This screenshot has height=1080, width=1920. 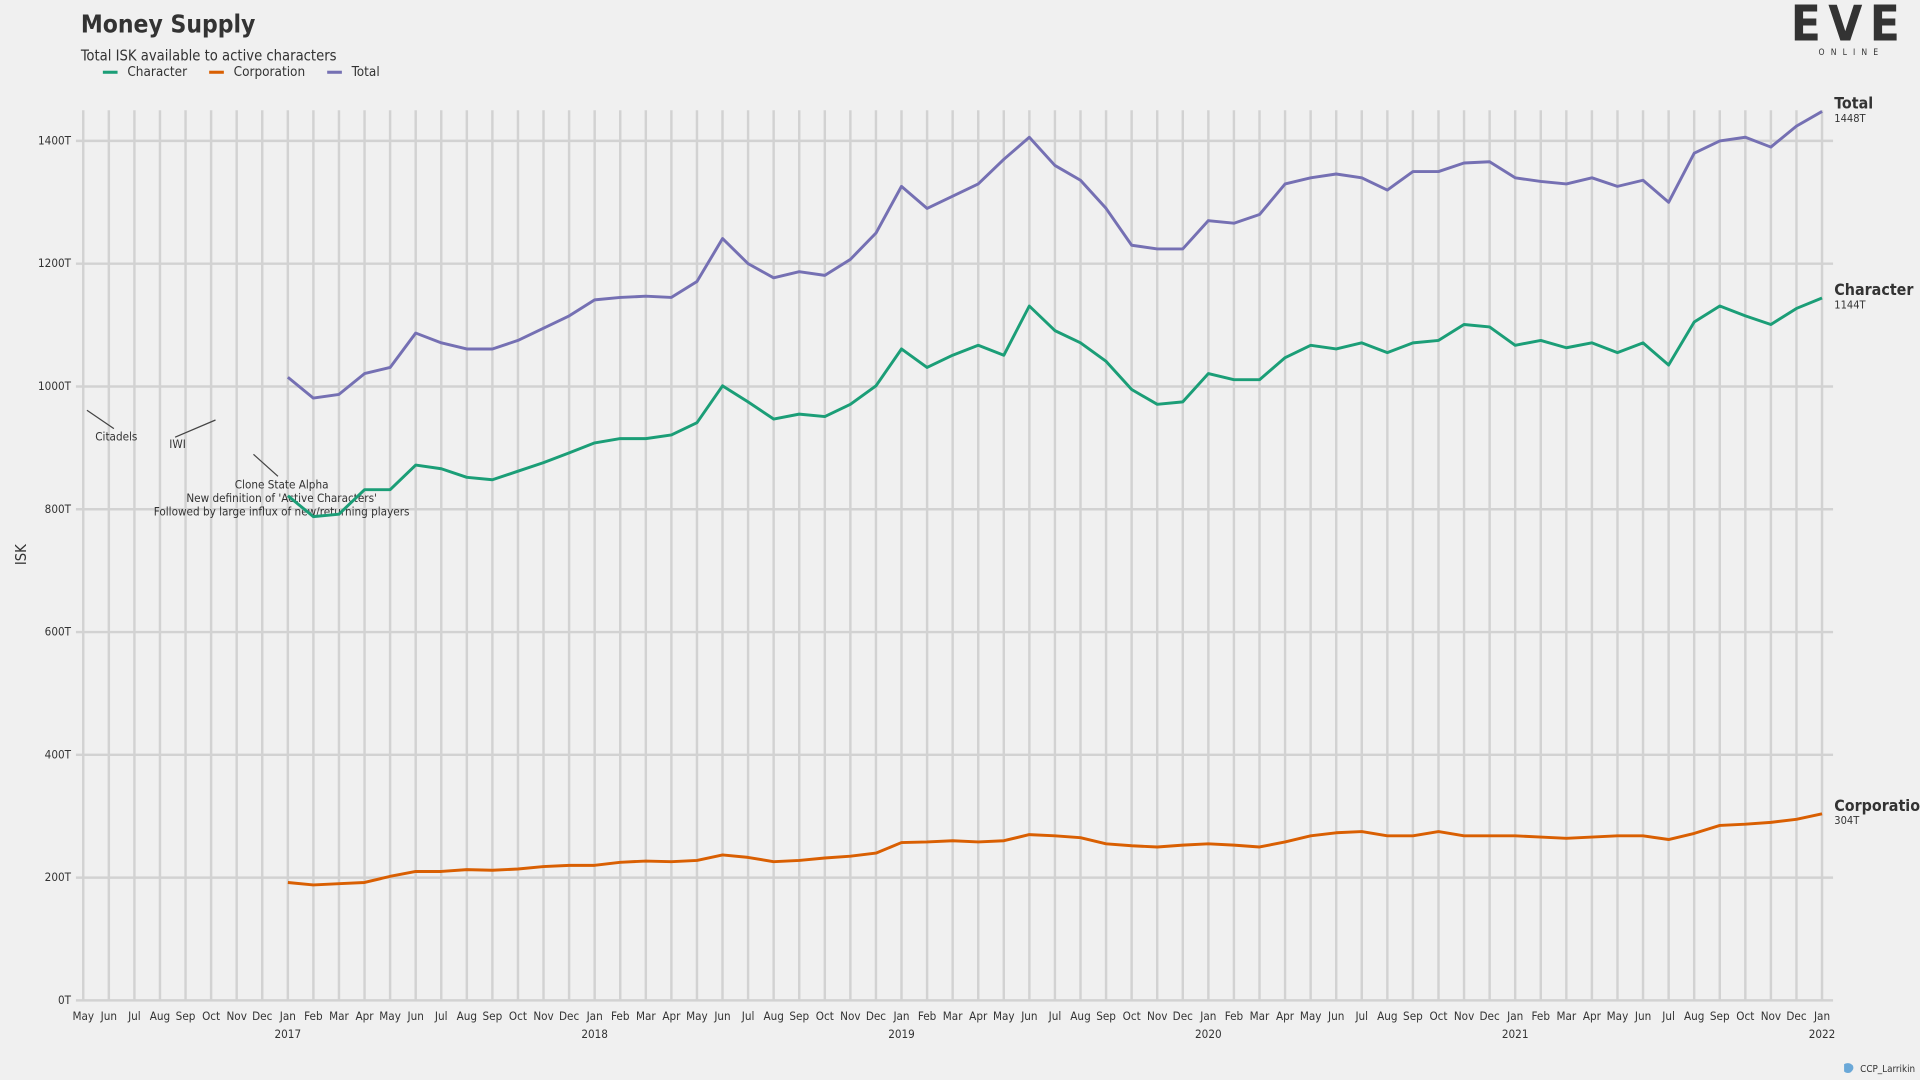 I want to click on annotation: New definition of 'Active Characters', so click(x=281, y=498).